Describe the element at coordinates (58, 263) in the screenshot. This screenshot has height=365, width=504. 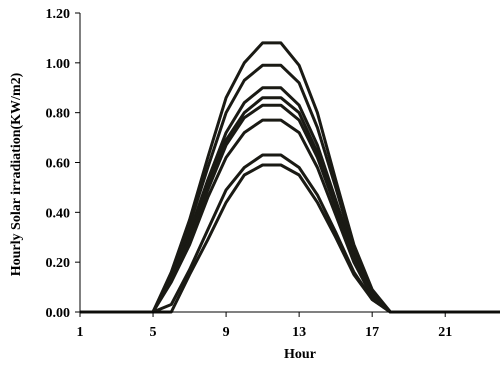
I see `y-tick-label: 0.20` at that location.